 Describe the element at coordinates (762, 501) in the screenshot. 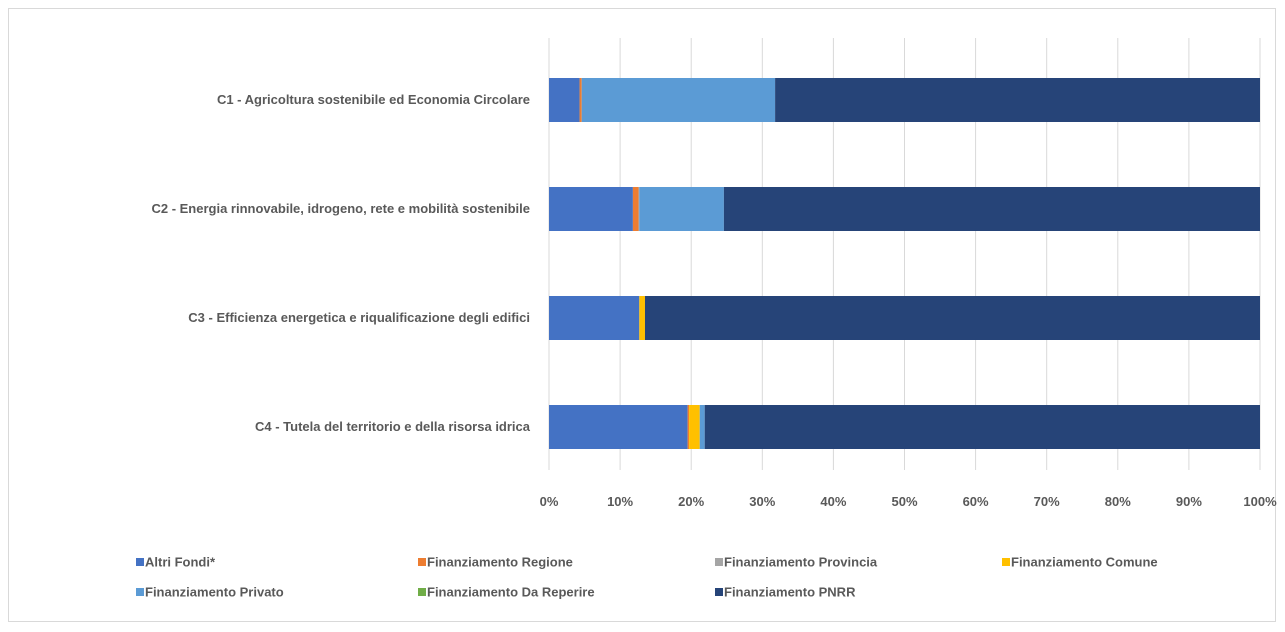

I see `x-tick-label: 30%` at that location.